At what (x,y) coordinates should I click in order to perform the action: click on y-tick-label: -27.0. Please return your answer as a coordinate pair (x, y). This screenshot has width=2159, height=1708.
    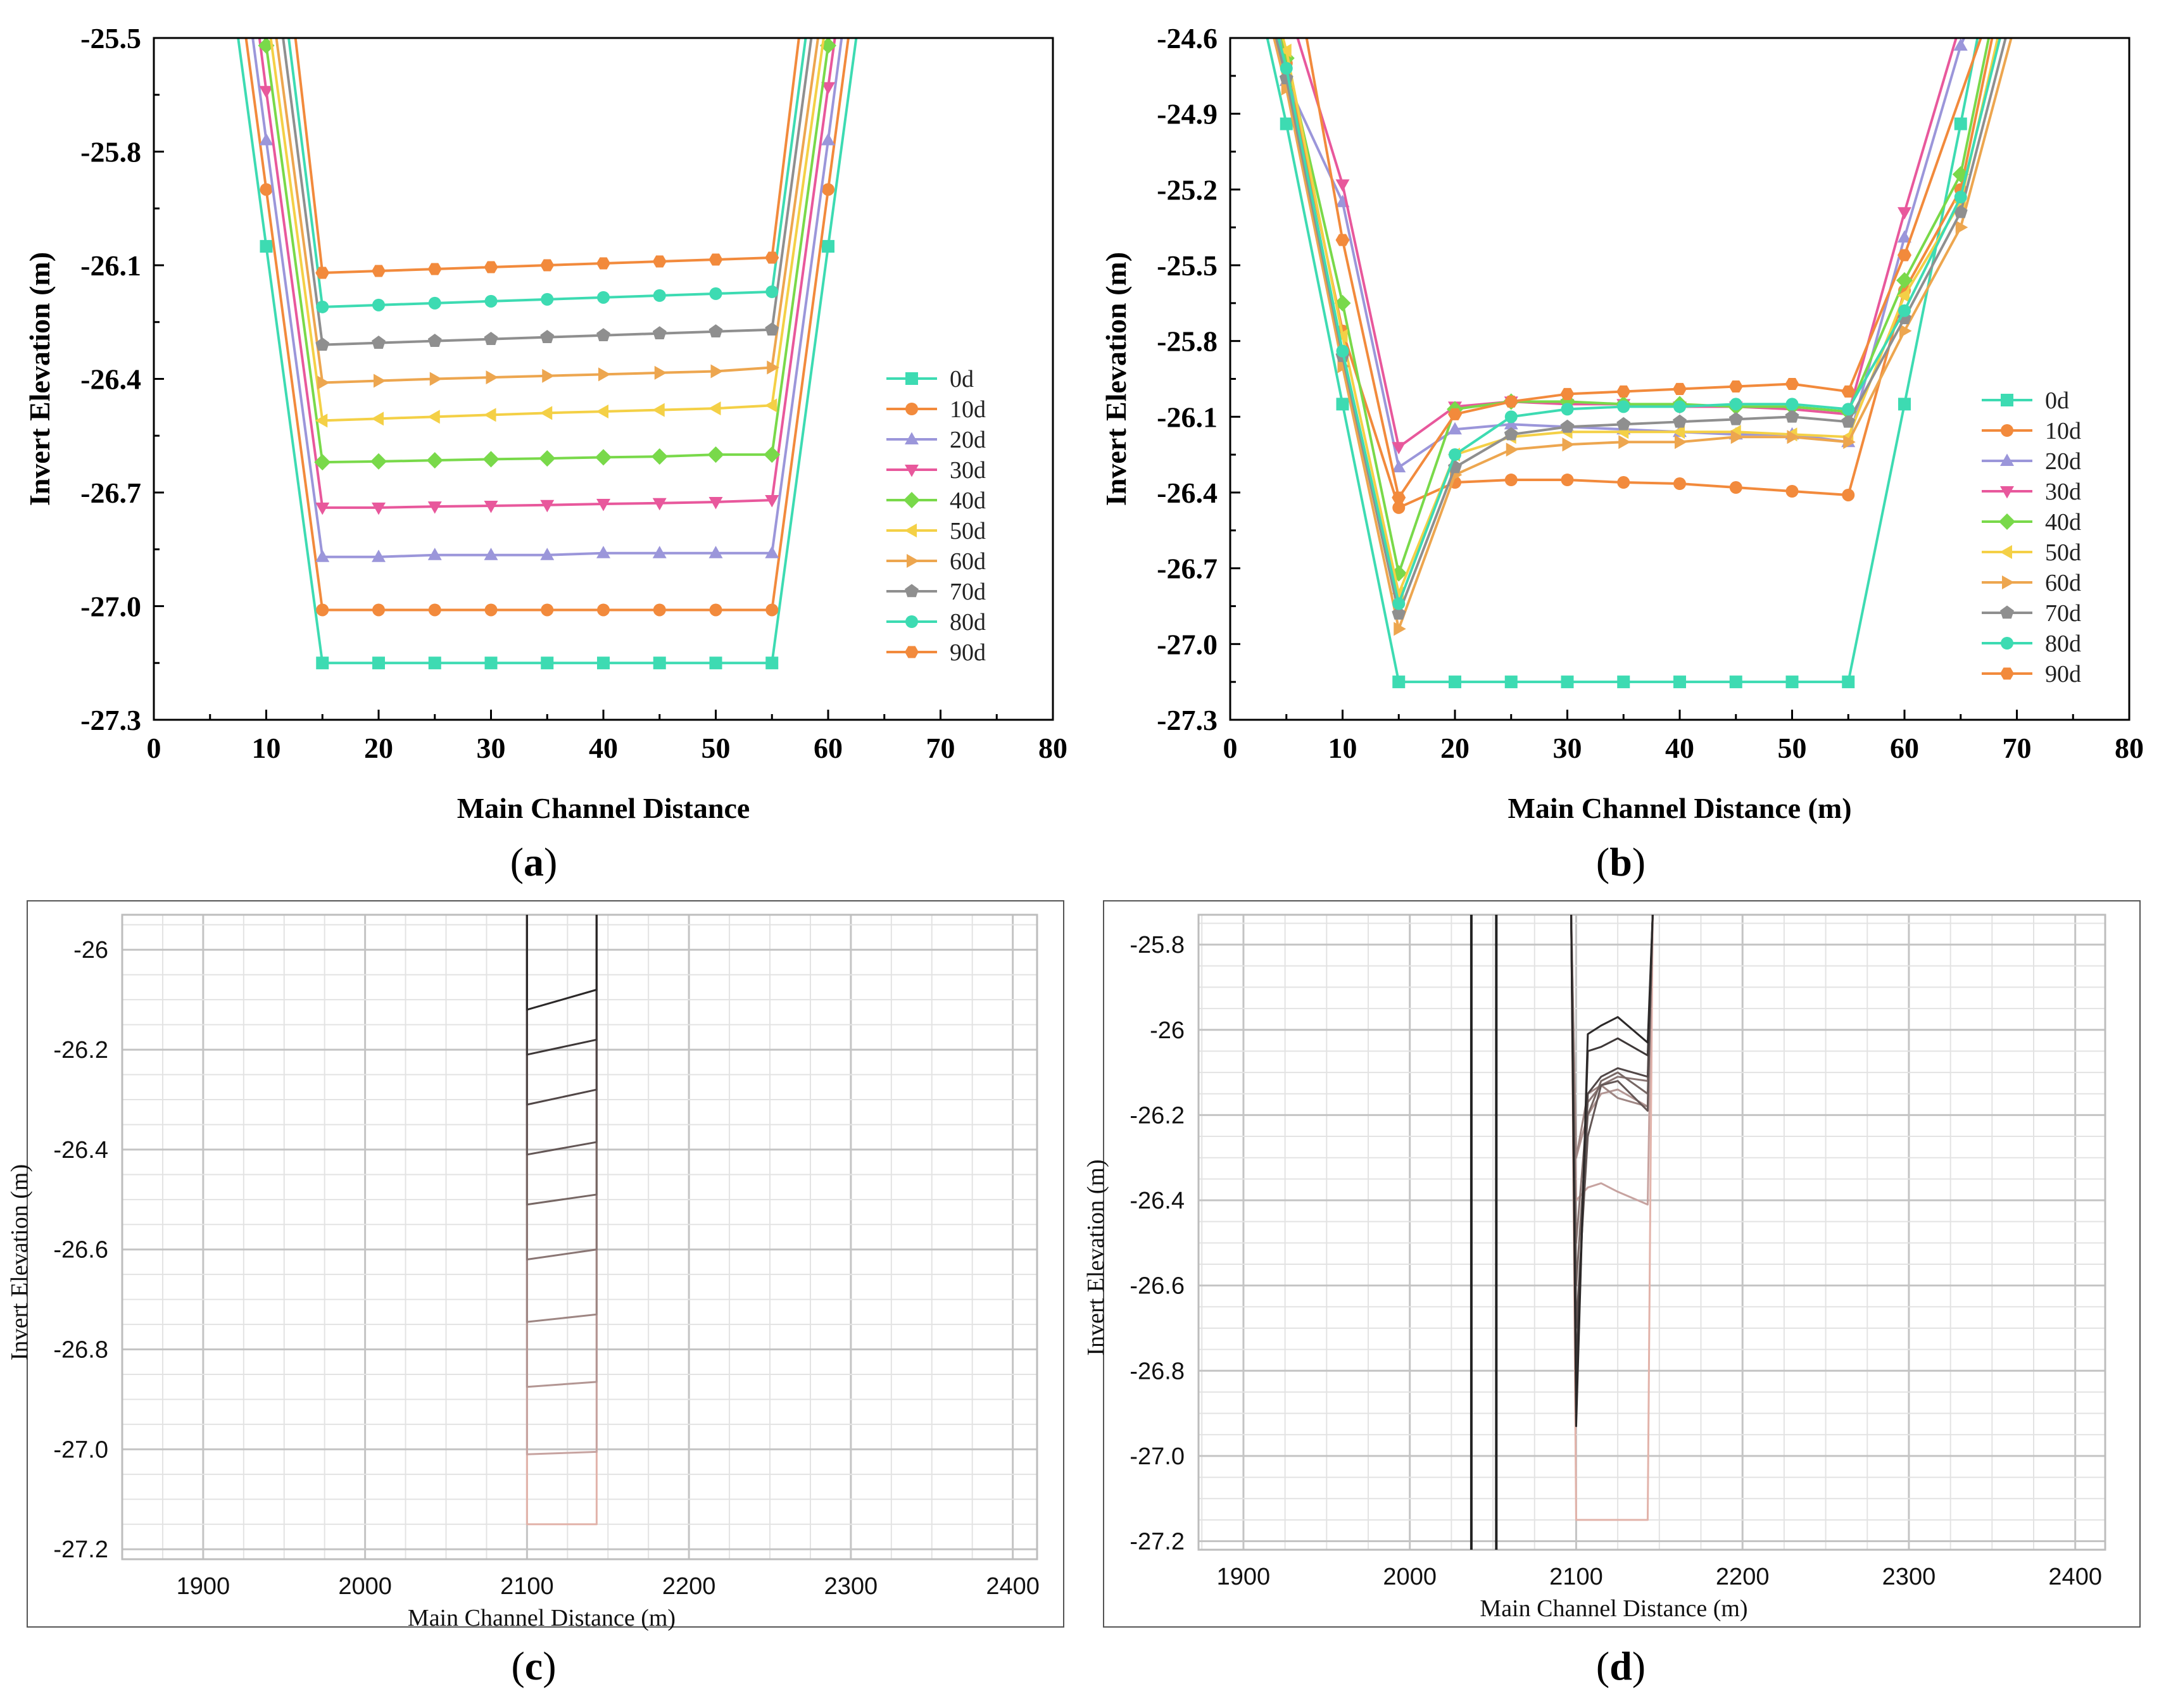
    Looking at the image, I should click on (110, 607).